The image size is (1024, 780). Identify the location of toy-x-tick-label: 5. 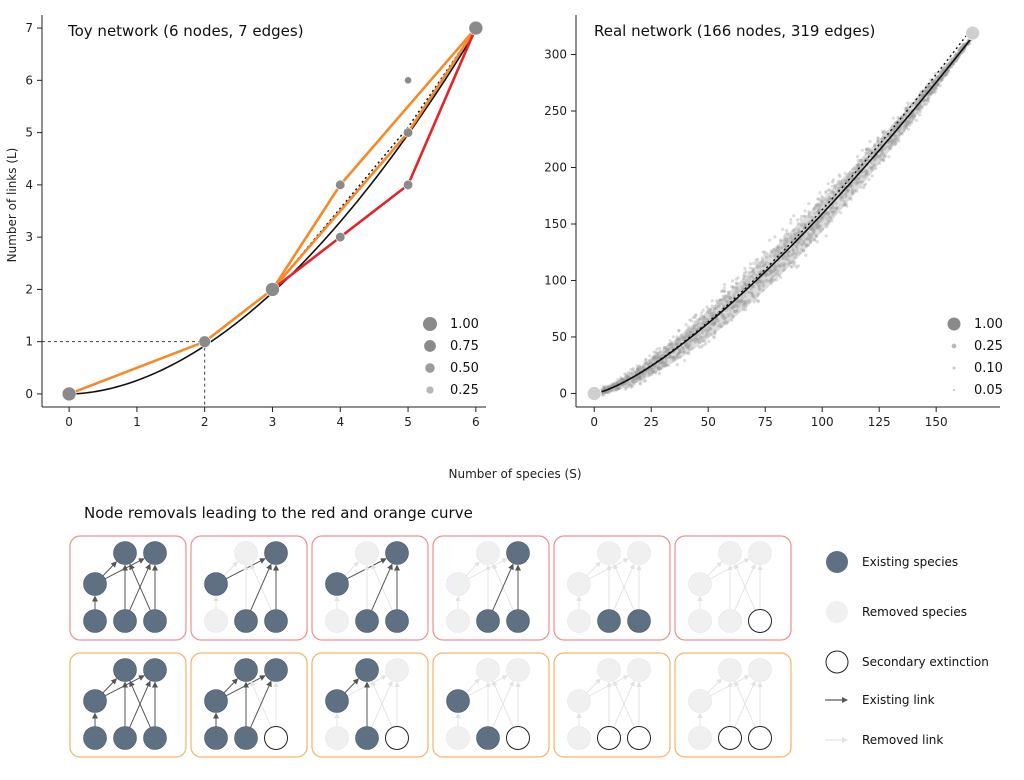
(408, 422).